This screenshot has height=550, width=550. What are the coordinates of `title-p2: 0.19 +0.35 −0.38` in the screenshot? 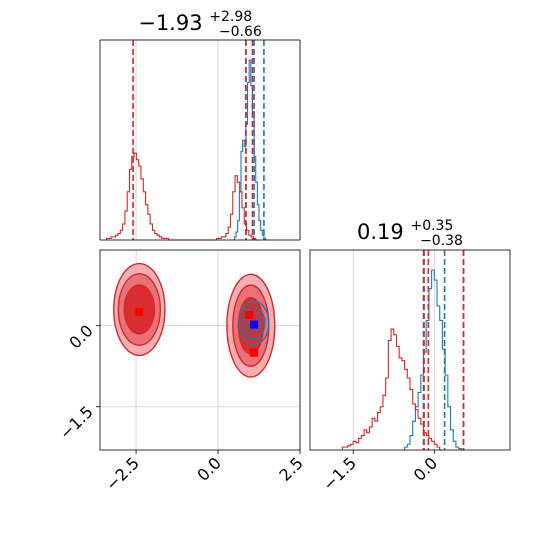 It's located at (410, 230).